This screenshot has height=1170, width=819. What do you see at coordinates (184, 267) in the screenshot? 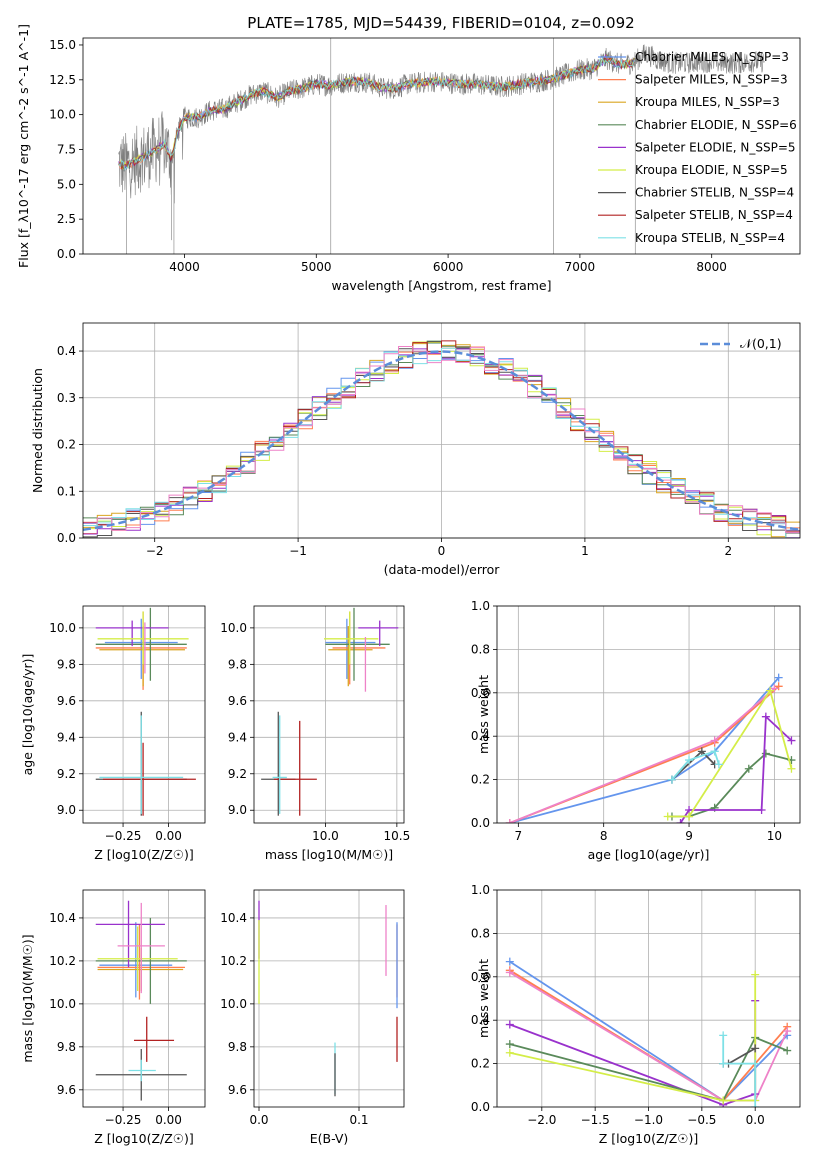
I see `x-tick-label: 4000` at bounding box center [184, 267].